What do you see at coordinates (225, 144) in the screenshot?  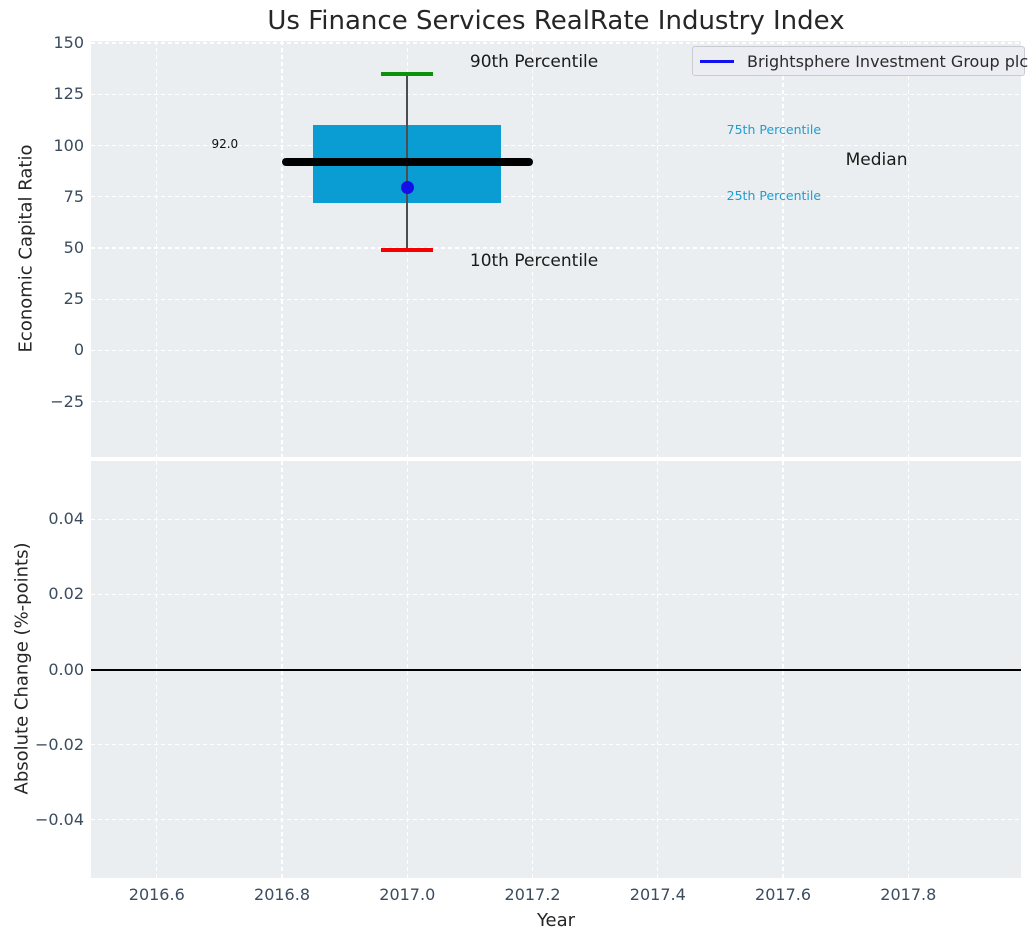 I see `annotation-92-0: 92.0` at bounding box center [225, 144].